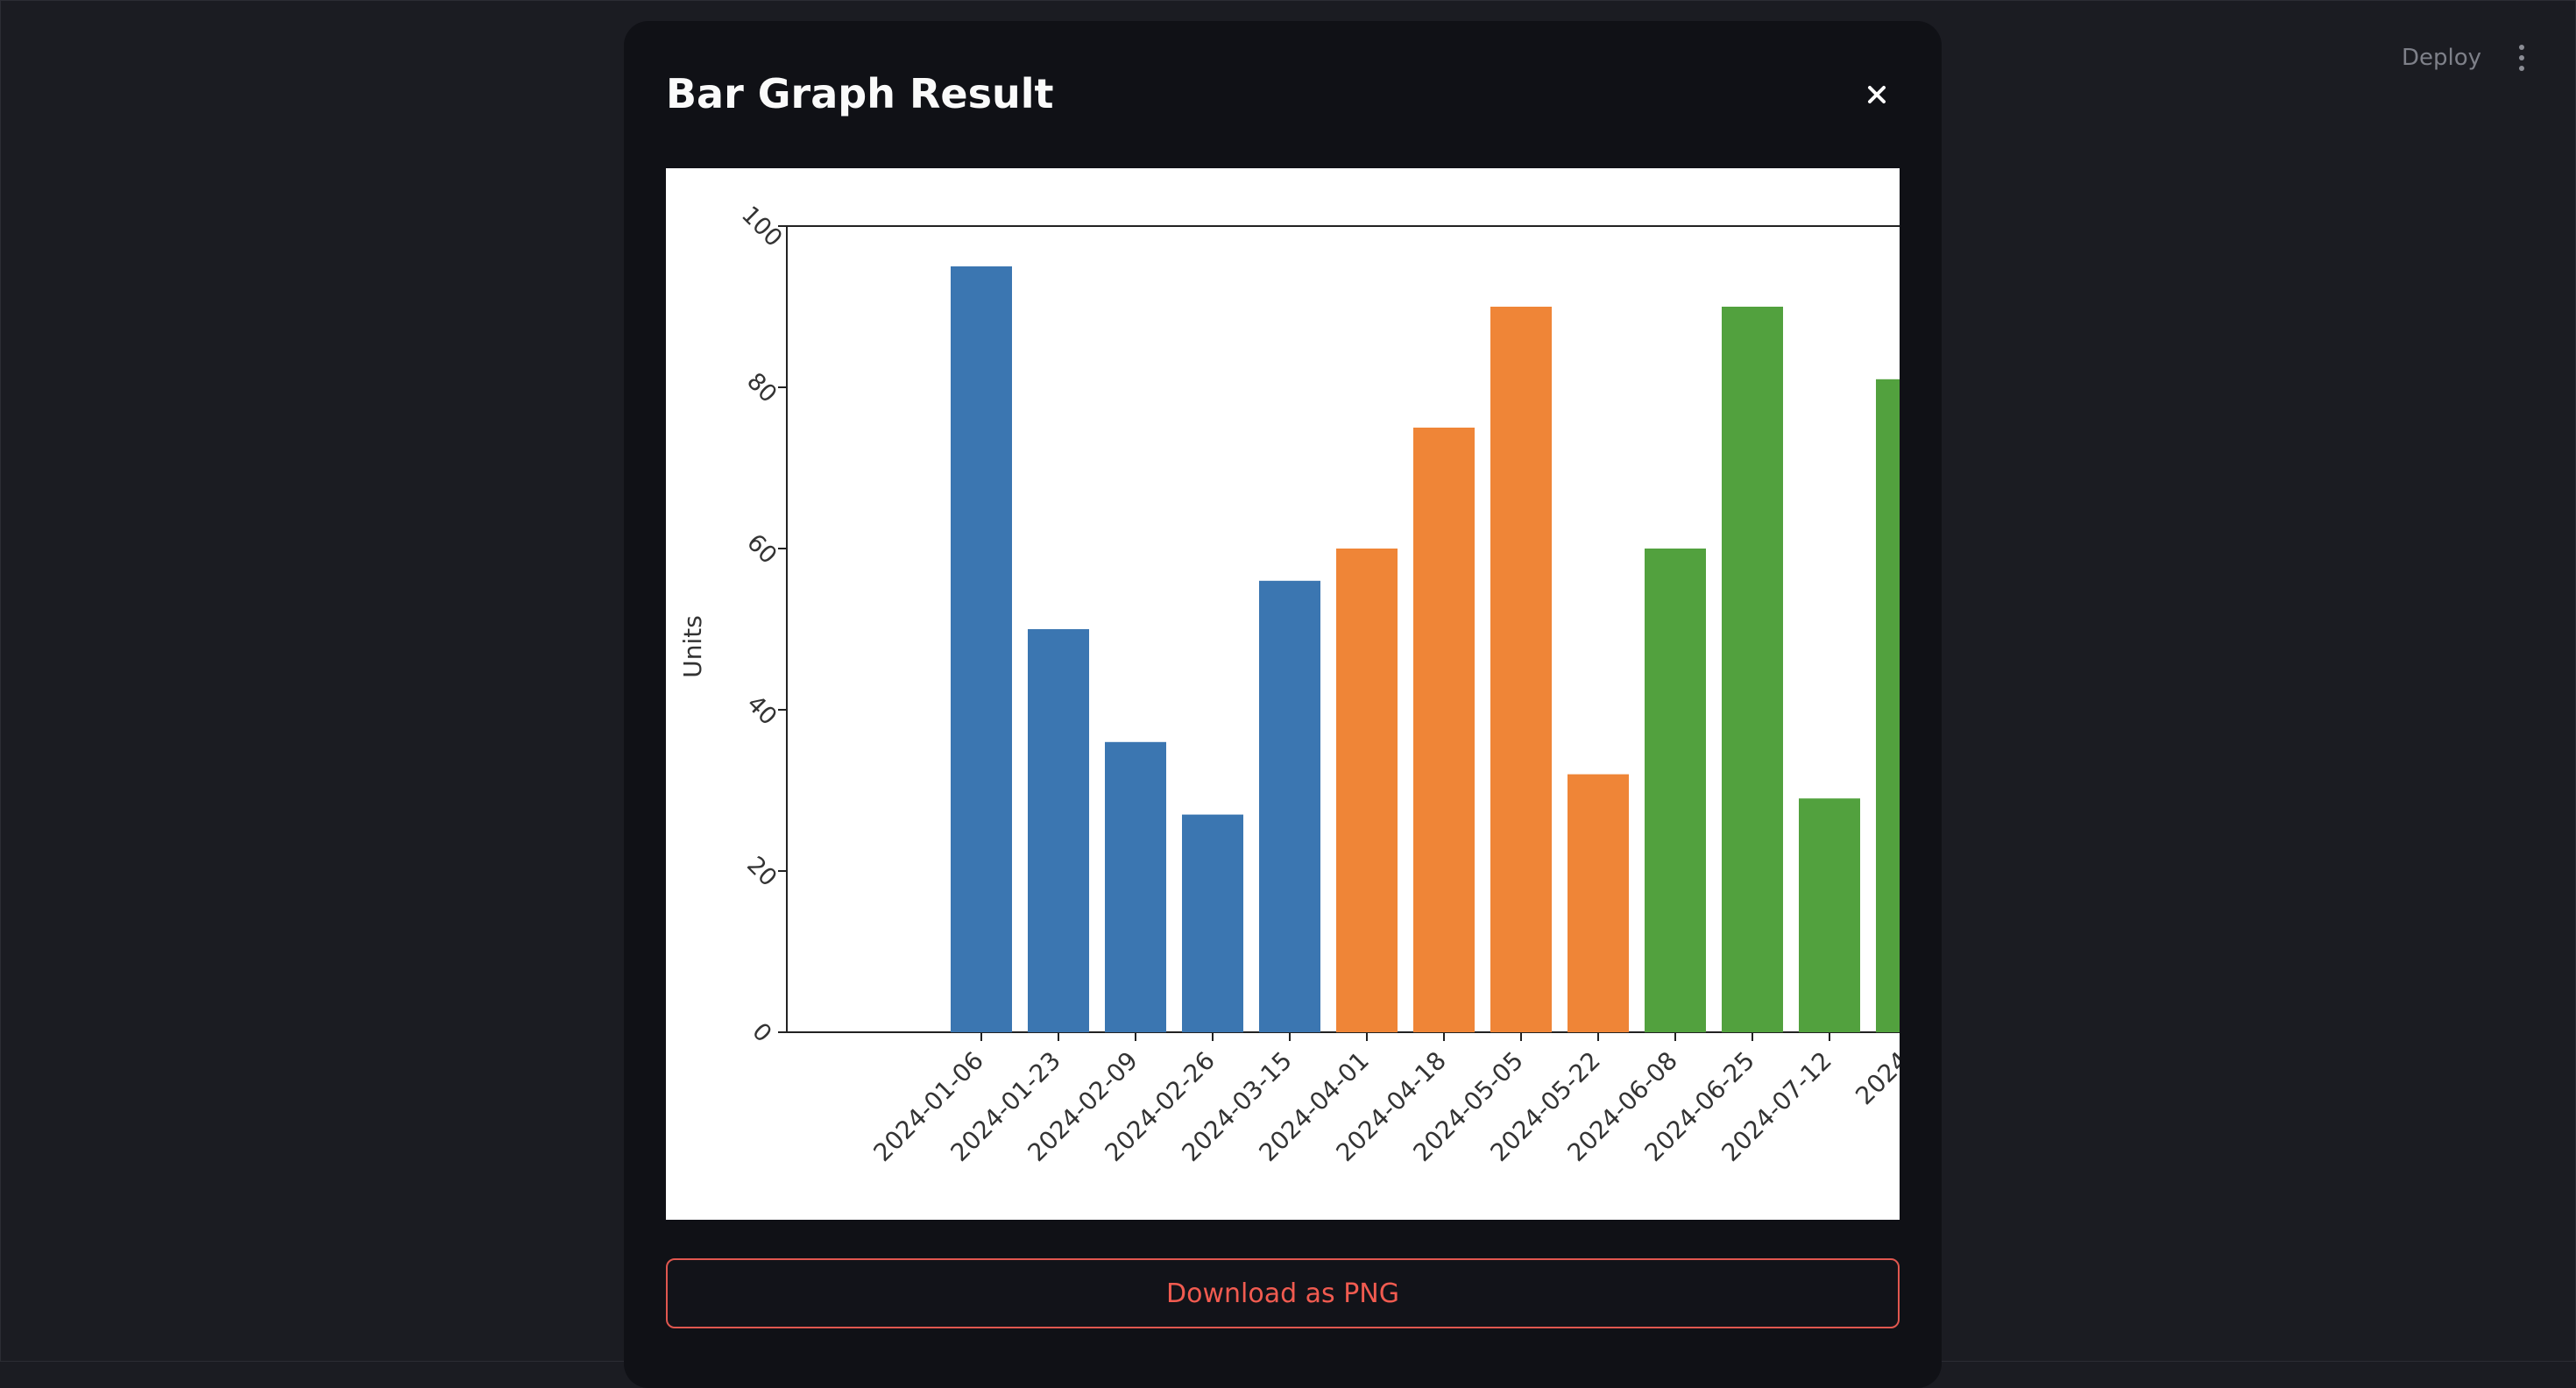 Image resolution: width=2576 pixels, height=1388 pixels. What do you see at coordinates (761, 1033) in the screenshot?
I see `y-tick-label: 0` at bounding box center [761, 1033].